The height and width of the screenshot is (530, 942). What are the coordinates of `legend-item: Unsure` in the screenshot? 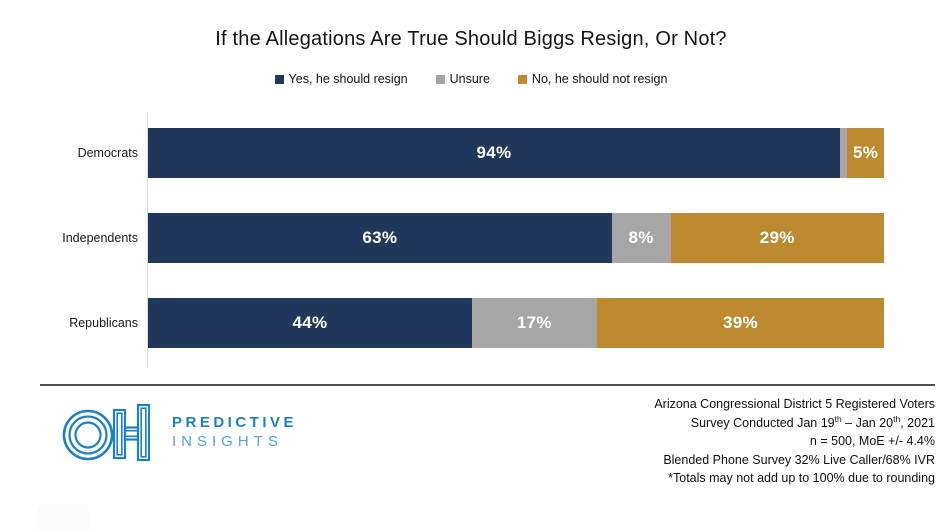 It's located at (462, 79).